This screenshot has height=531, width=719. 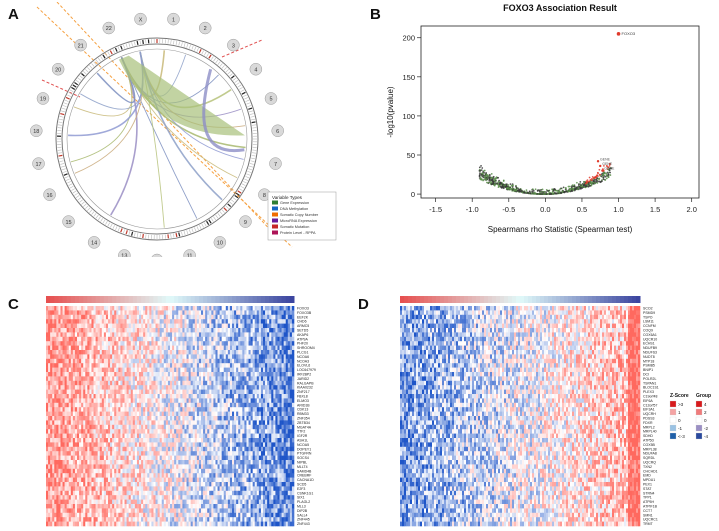 I want to click on gene-label: NDUFA8, so click(x=650, y=454).